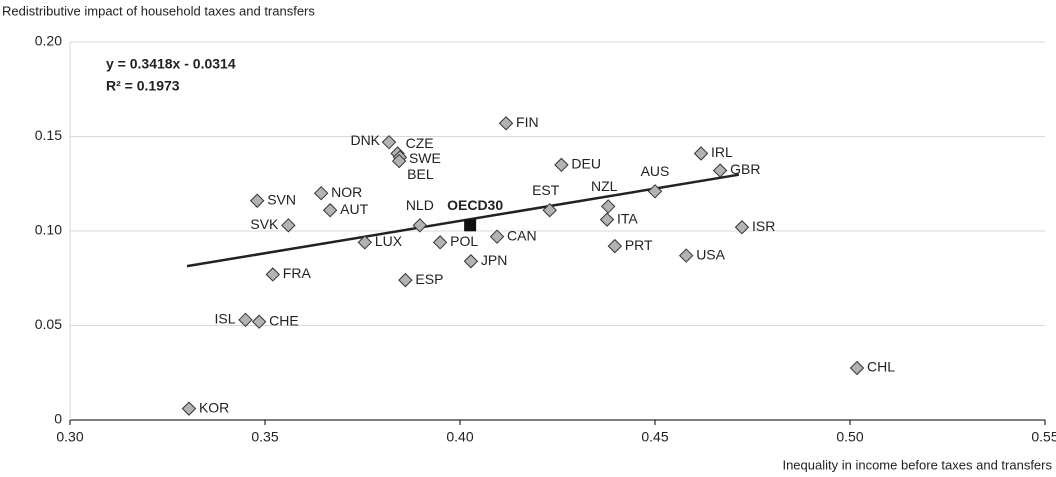 This screenshot has width=1056, height=477. I want to click on point-label: CHL, so click(881, 367).